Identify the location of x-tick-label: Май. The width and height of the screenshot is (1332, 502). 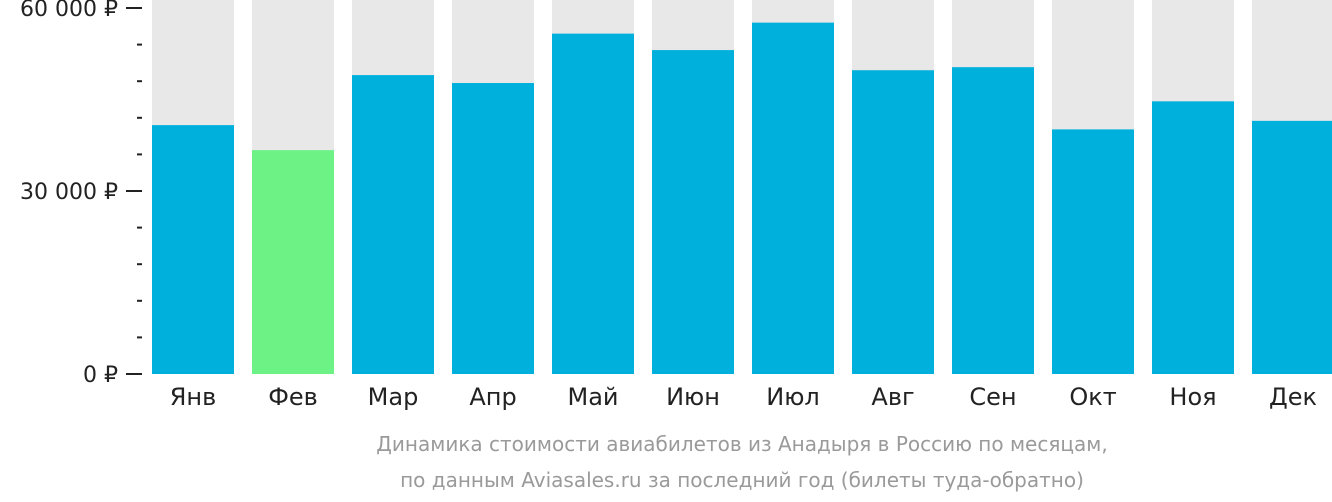
(592, 397).